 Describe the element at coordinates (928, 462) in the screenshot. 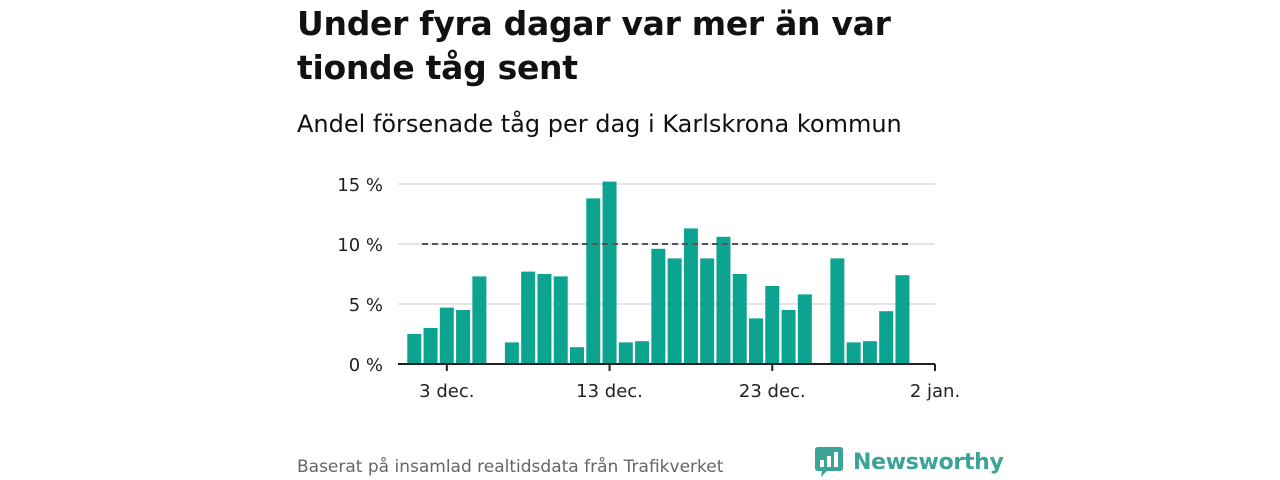

I see `brand-name: Newsworthy` at that location.